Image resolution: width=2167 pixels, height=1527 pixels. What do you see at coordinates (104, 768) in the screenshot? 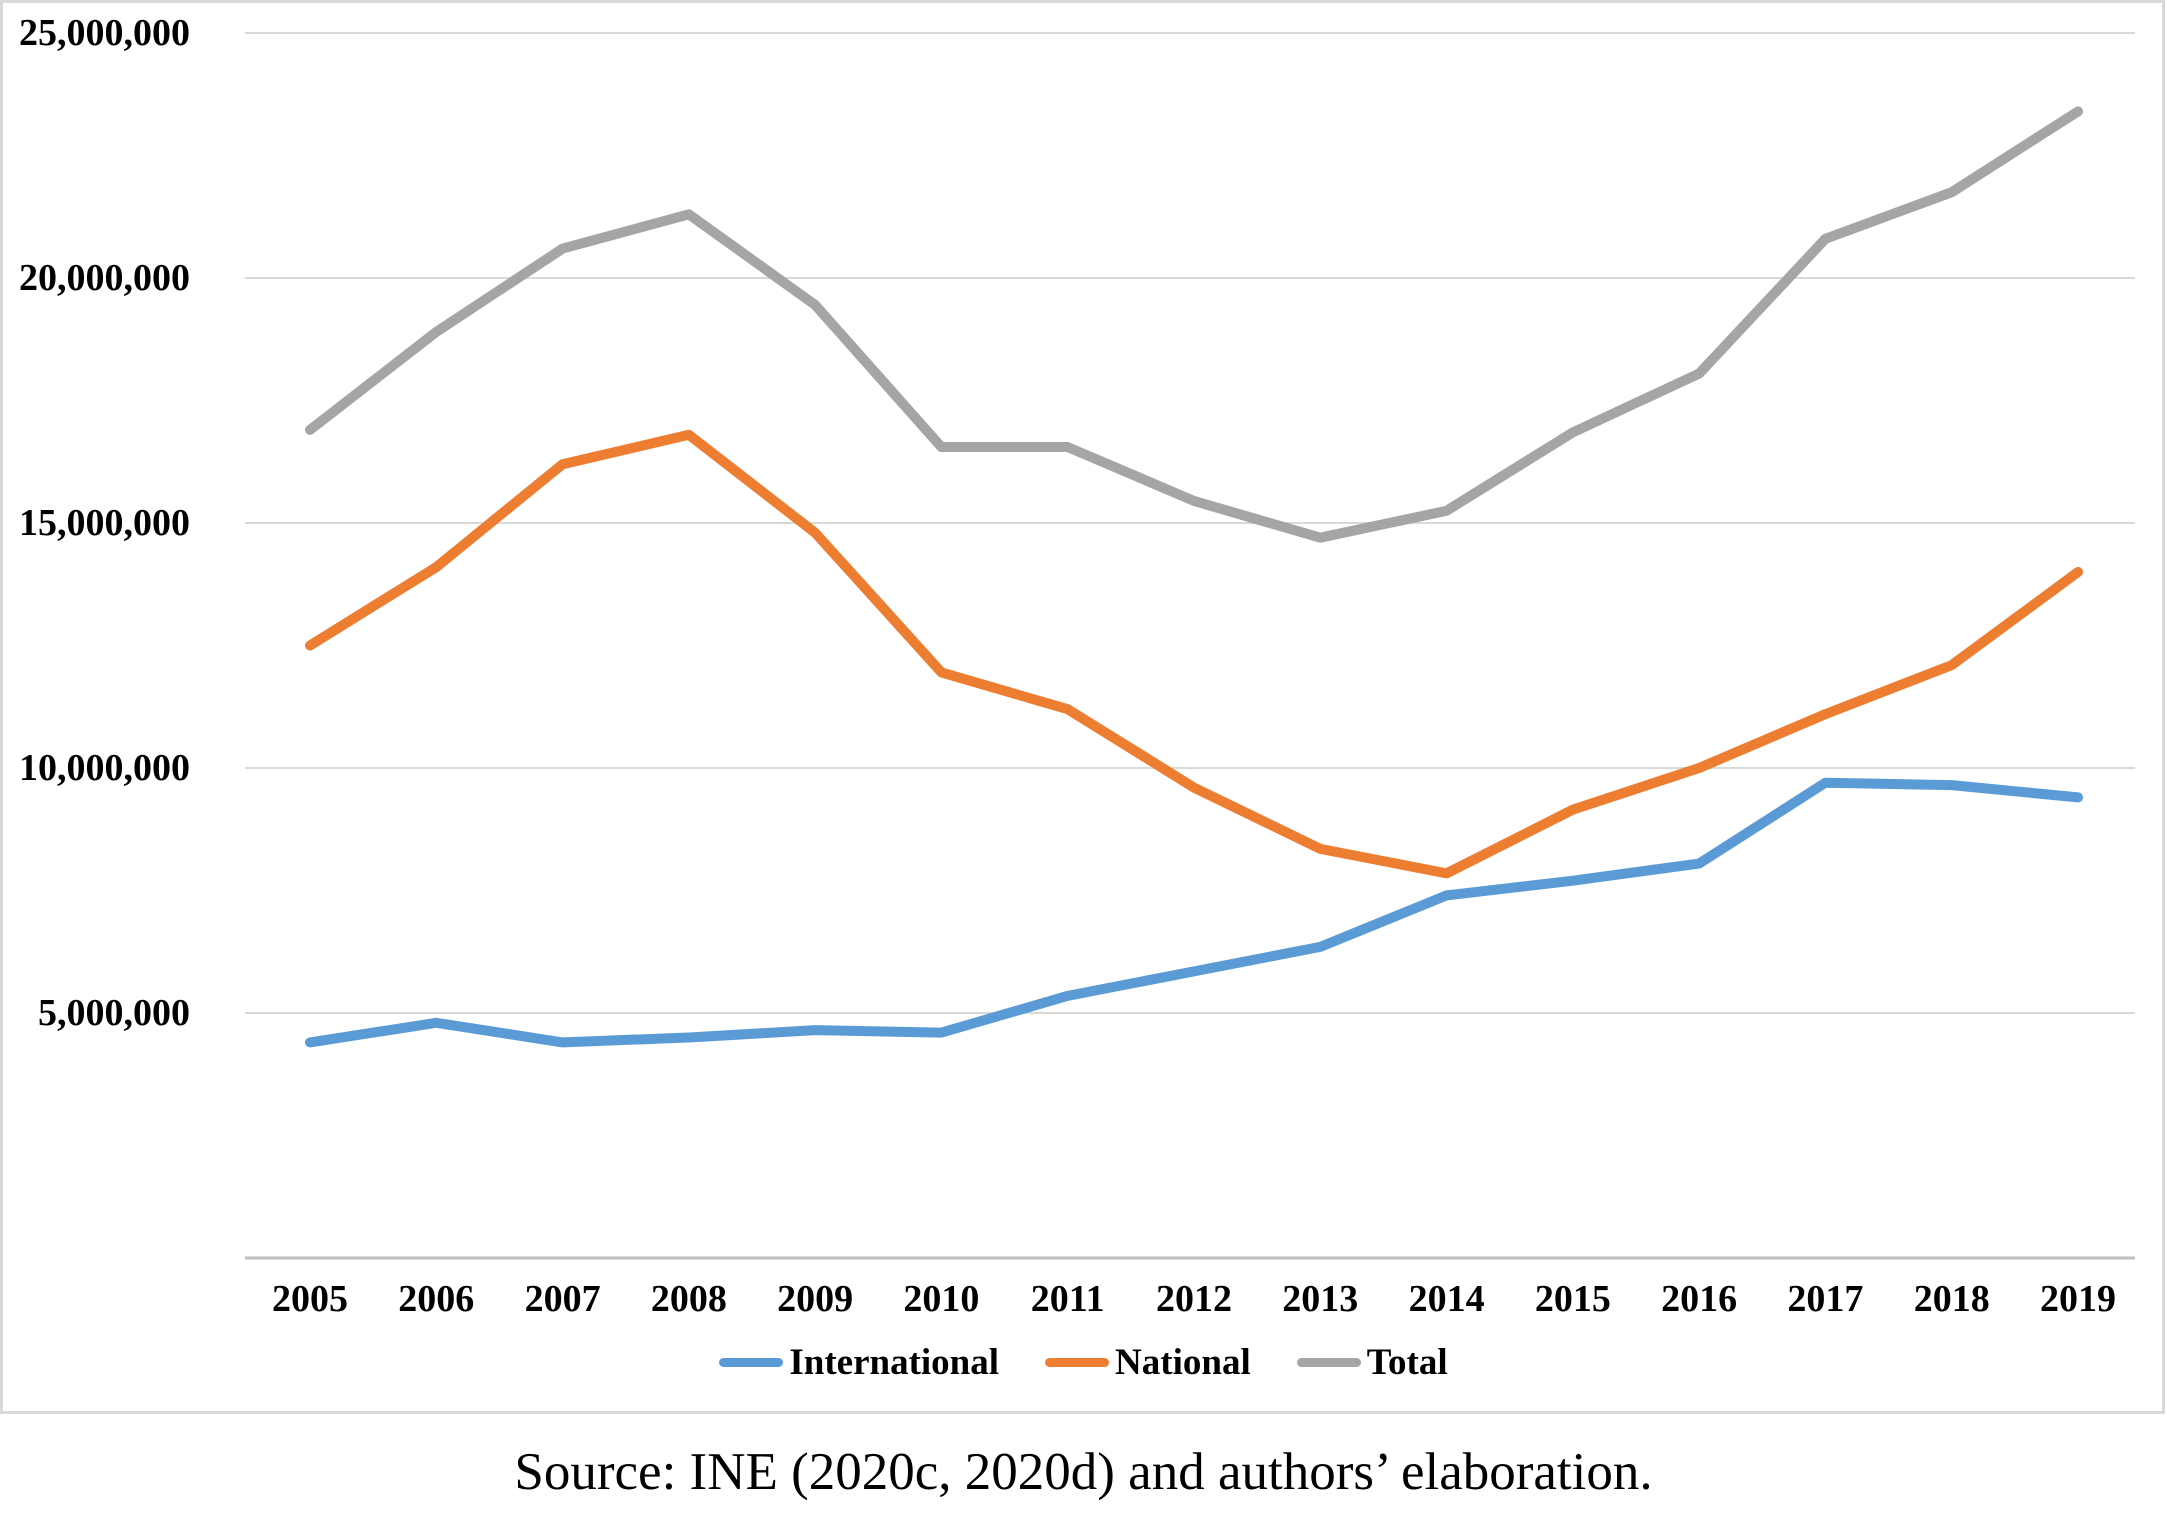
I see `y-axis-tick-label: 10,000,000` at bounding box center [104, 768].